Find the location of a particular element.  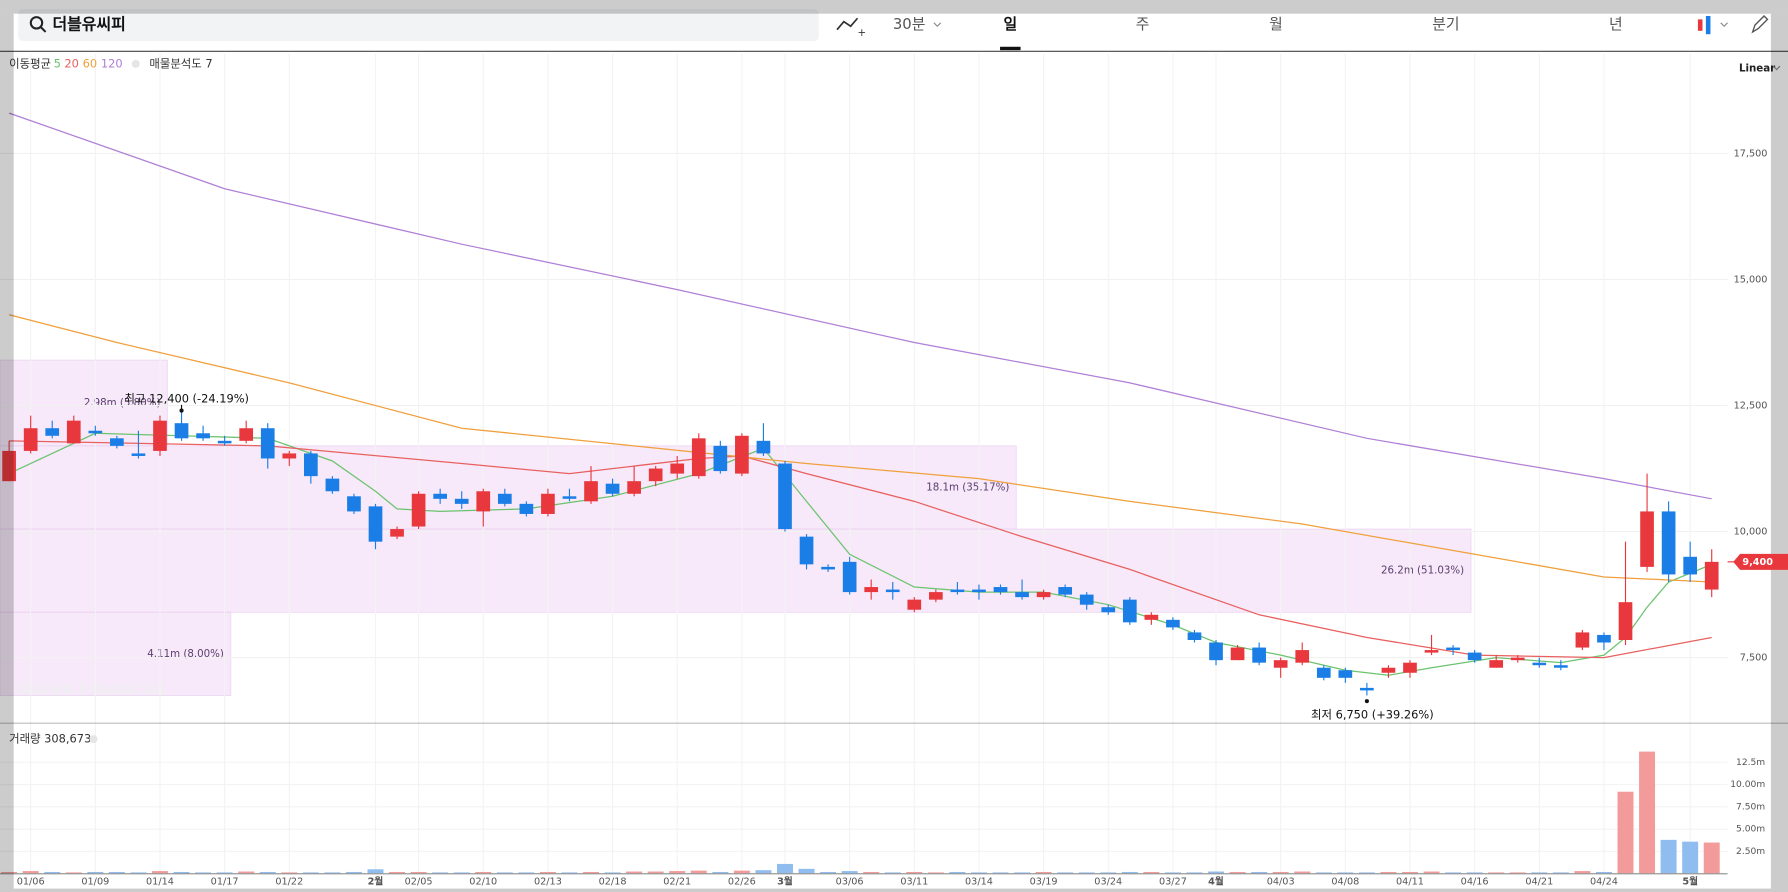

volume-tick-label: 12.5m is located at coordinates (1750, 763).